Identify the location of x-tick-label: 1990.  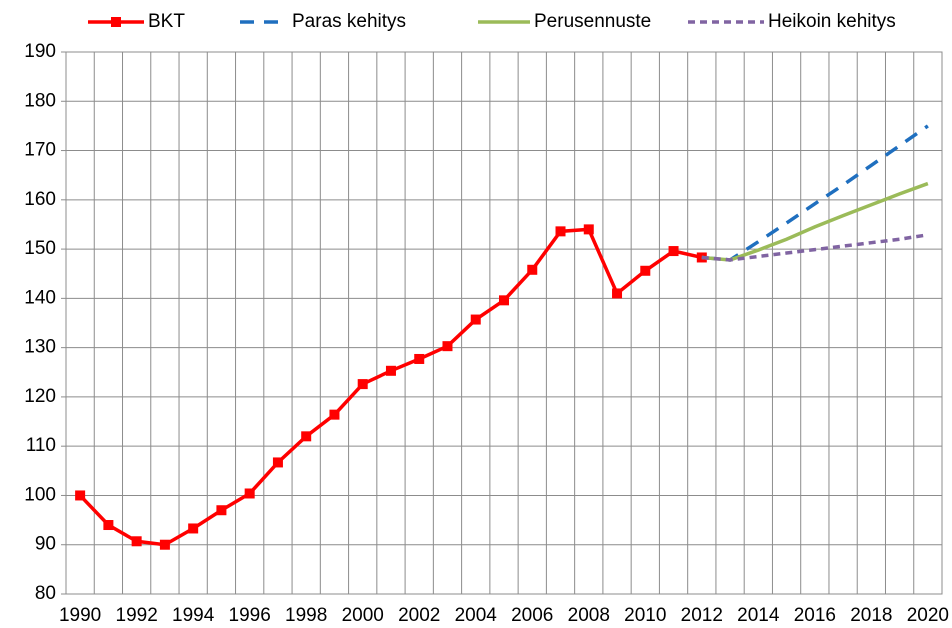
(80, 615).